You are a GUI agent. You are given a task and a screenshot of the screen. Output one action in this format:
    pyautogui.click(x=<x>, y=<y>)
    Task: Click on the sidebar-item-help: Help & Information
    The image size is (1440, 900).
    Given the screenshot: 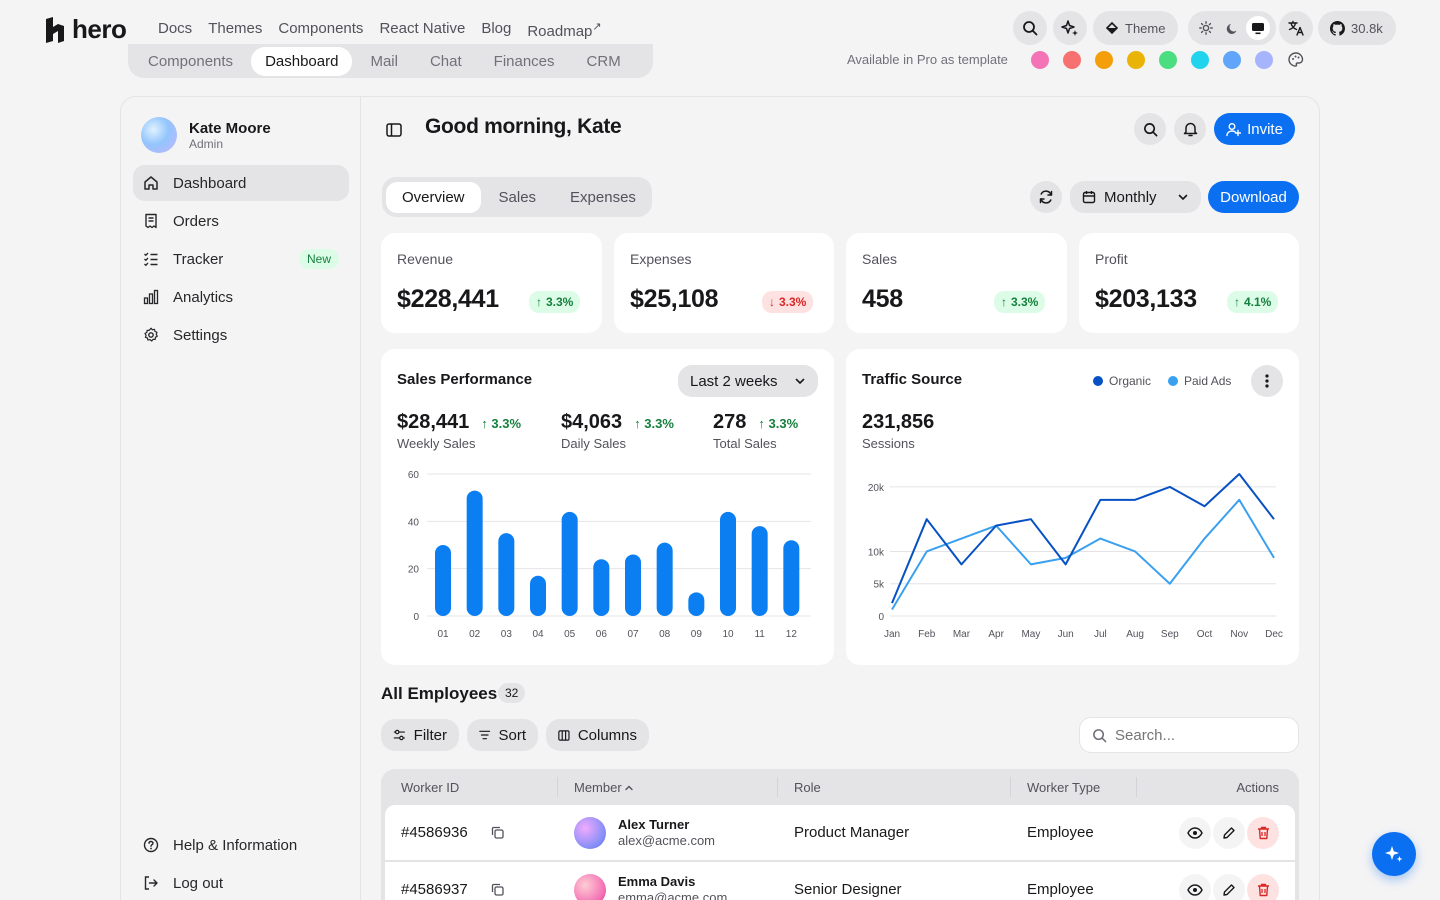 What is the action you would take?
    pyautogui.click(x=241, y=845)
    